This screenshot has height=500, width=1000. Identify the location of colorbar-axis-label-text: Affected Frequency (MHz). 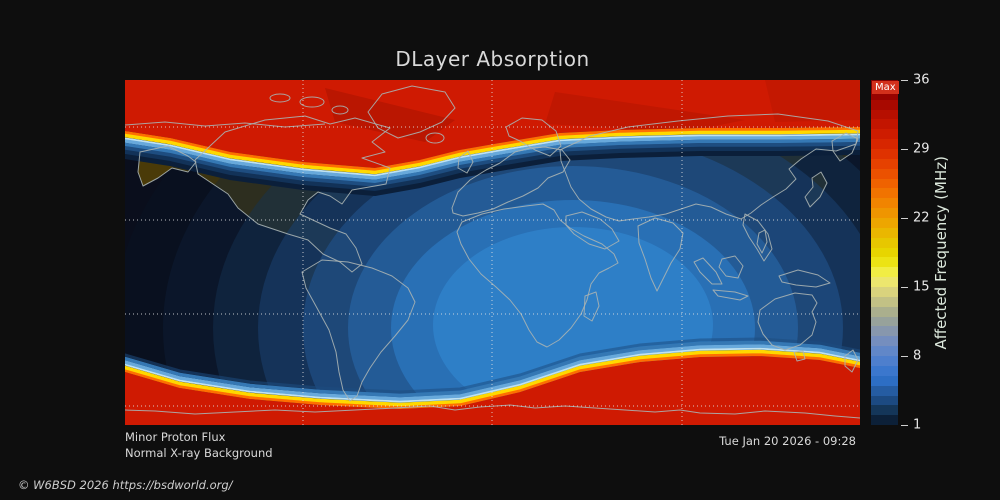
(941, 252).